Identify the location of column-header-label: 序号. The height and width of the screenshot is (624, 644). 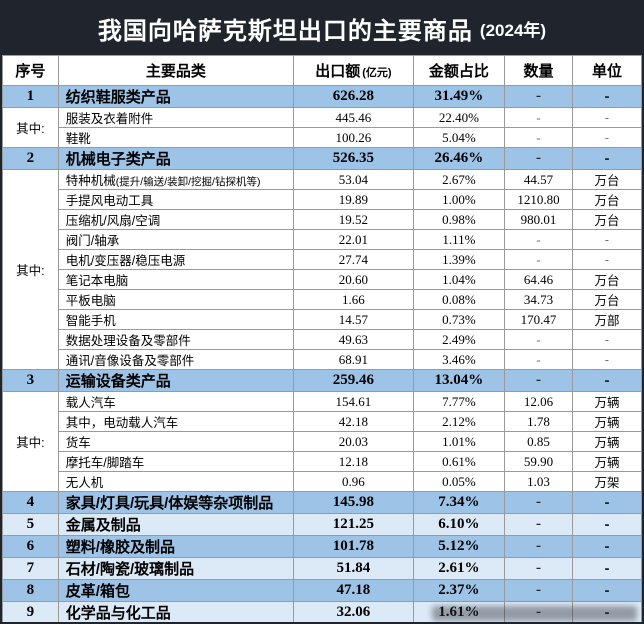
(30, 71).